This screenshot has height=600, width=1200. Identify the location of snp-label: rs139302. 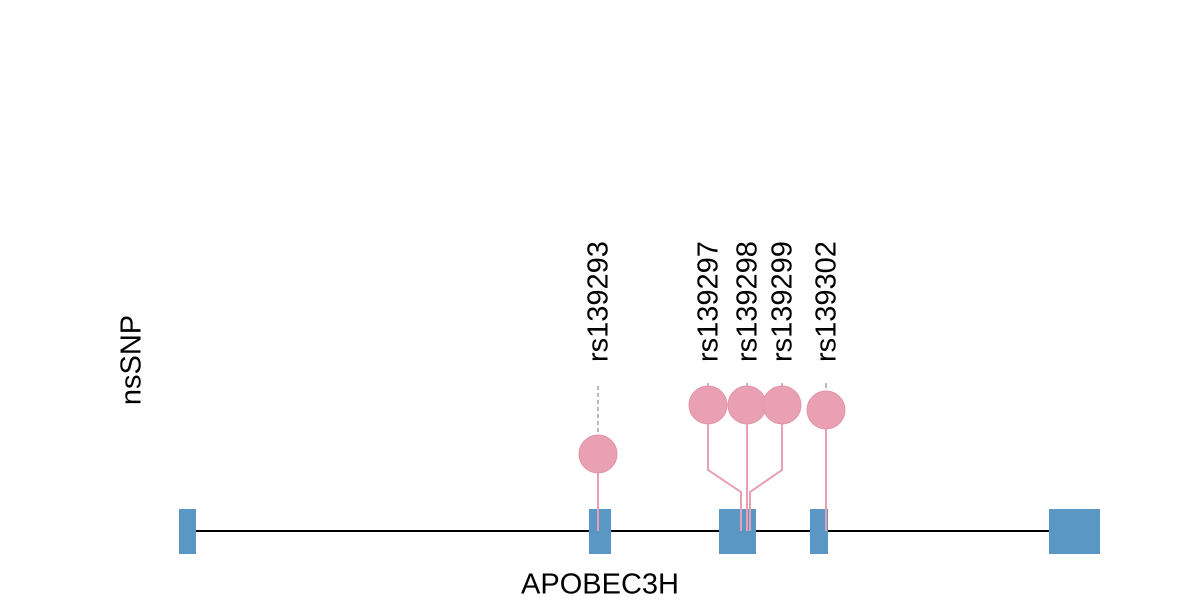
(827, 301).